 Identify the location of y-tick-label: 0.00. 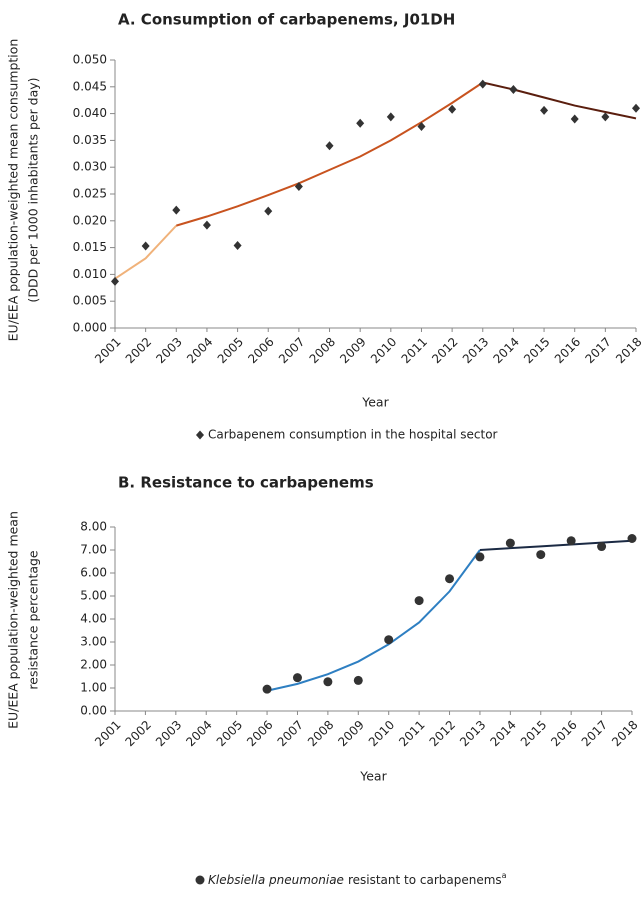
(93, 711).